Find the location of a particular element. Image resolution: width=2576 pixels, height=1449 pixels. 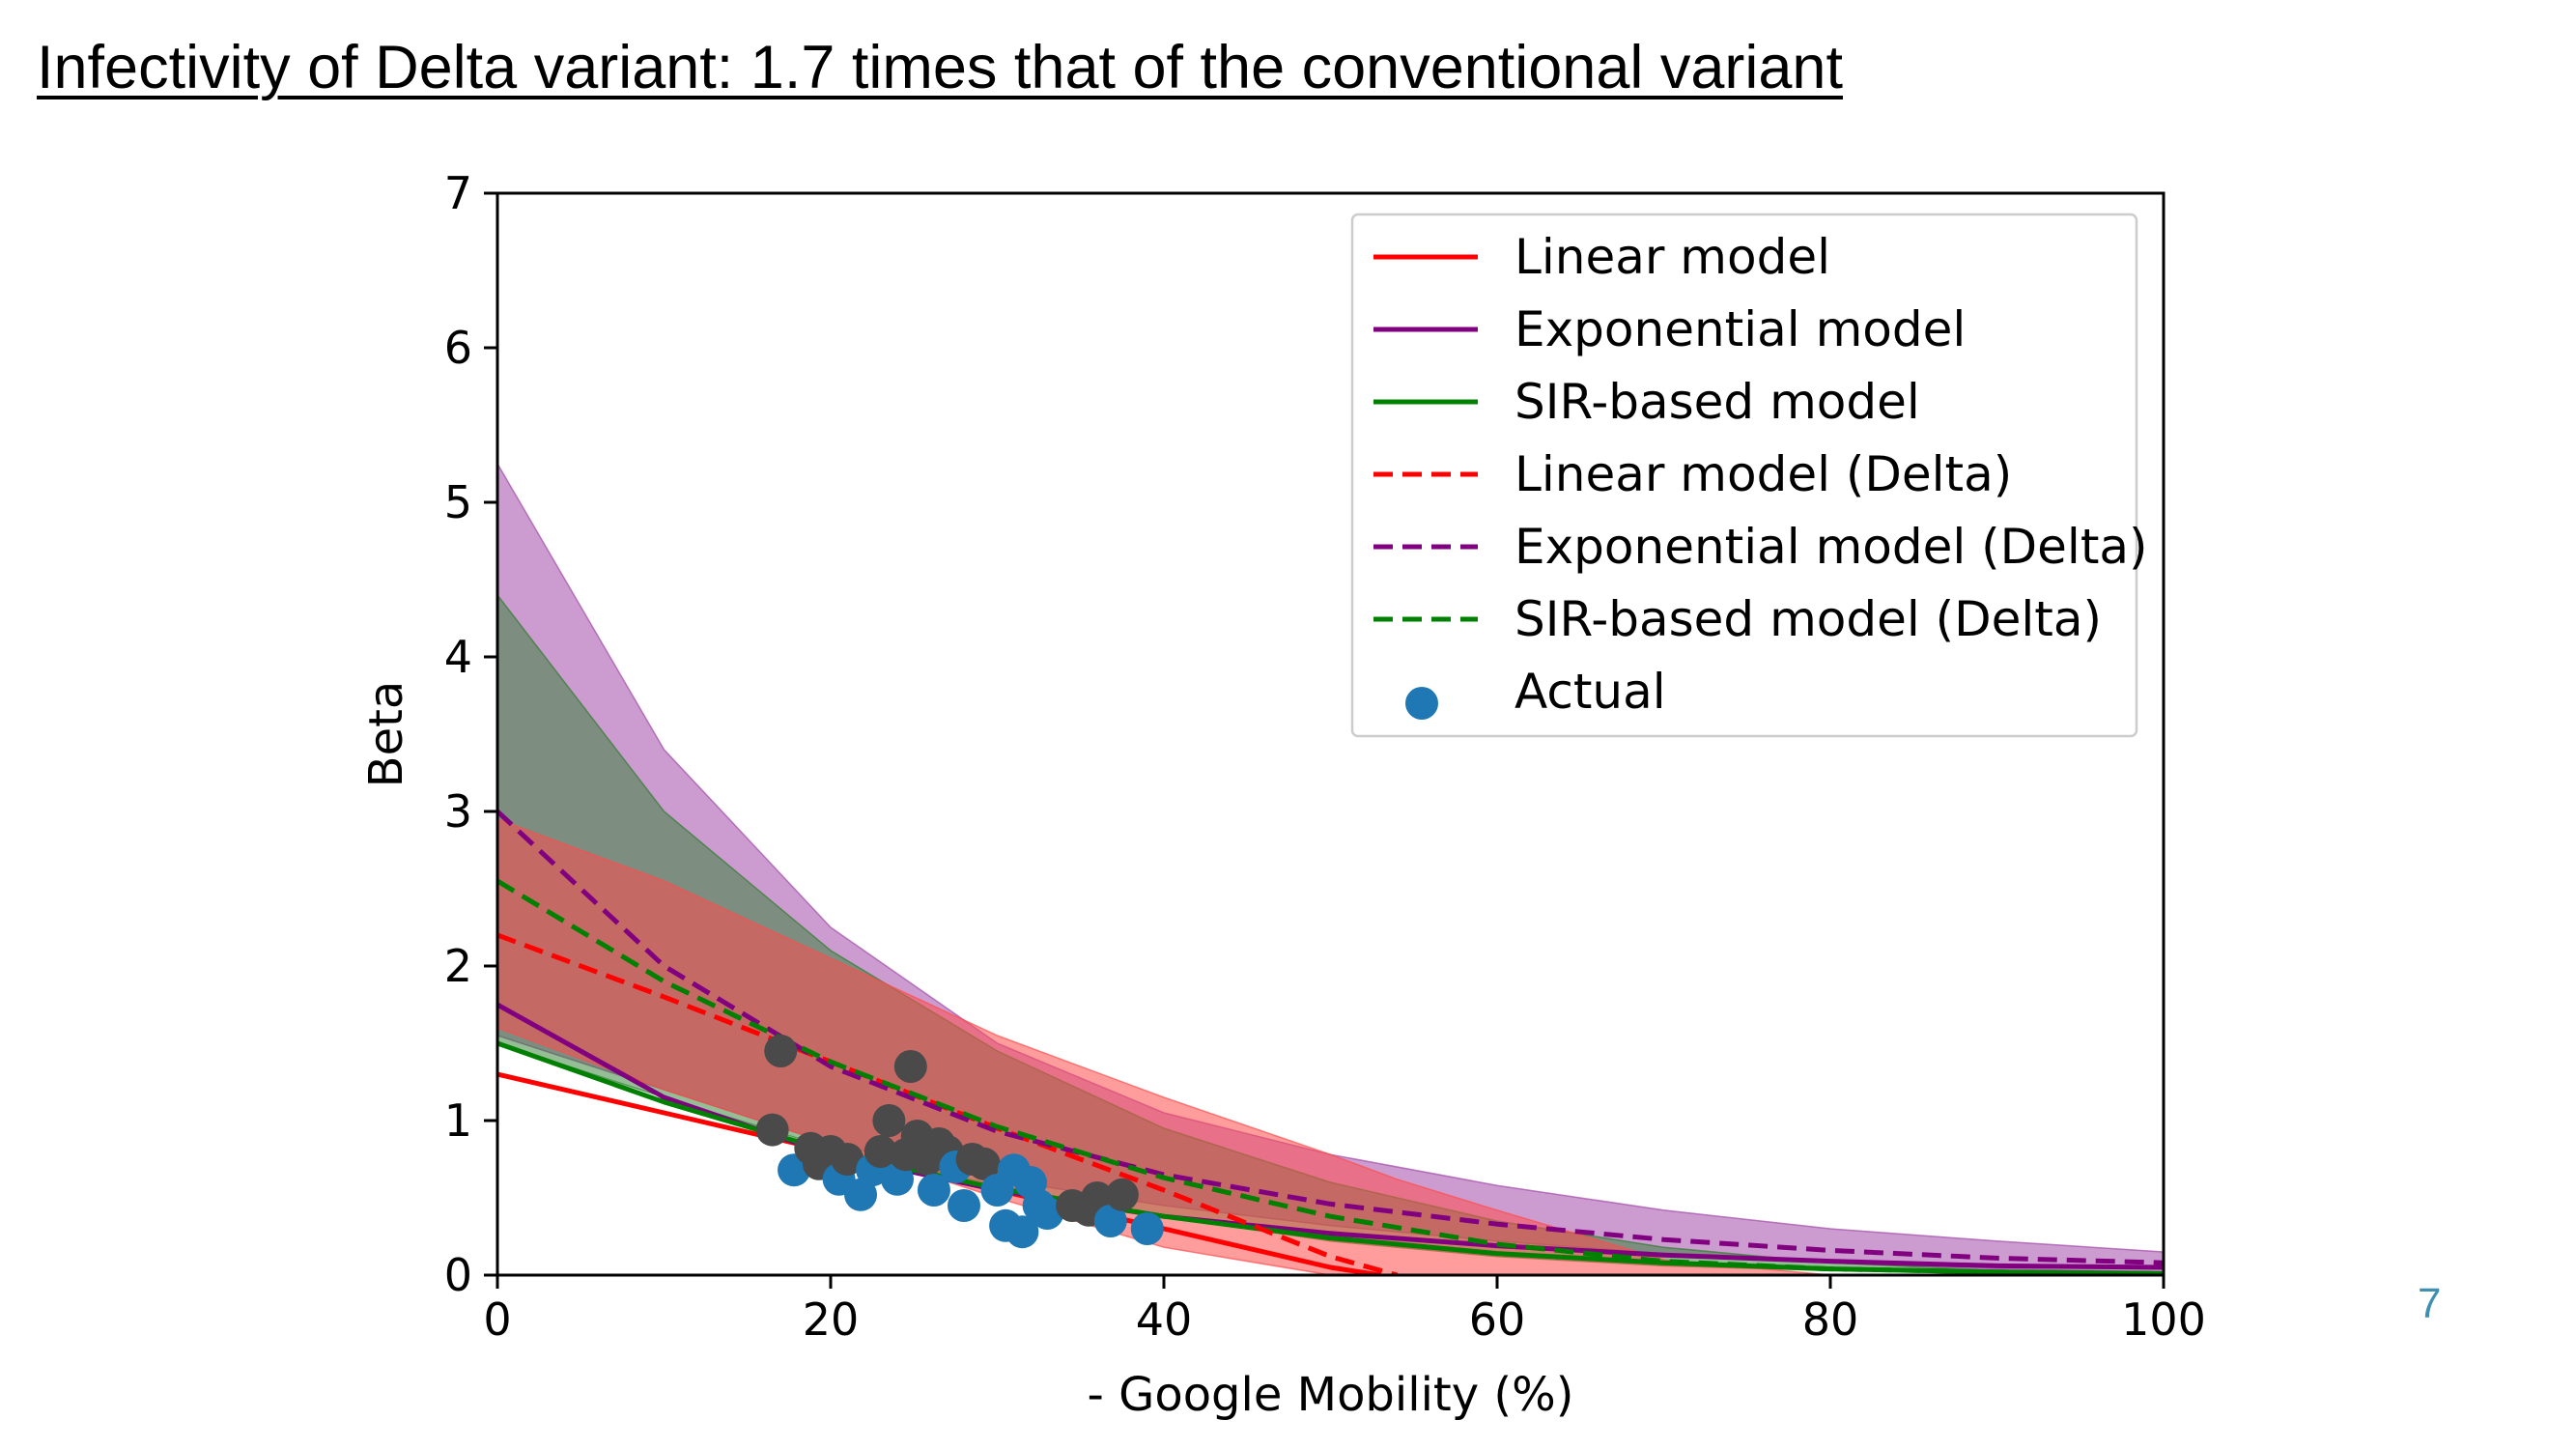

legend-label: Actual is located at coordinates (1590, 692).